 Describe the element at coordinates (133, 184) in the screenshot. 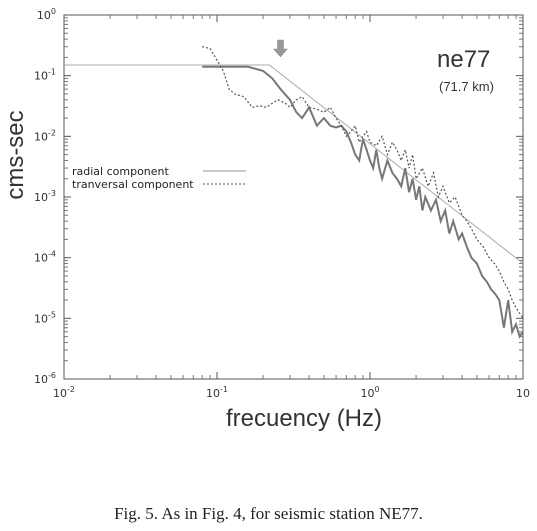

I see `legend-label-tranversal: tranversal component` at that location.